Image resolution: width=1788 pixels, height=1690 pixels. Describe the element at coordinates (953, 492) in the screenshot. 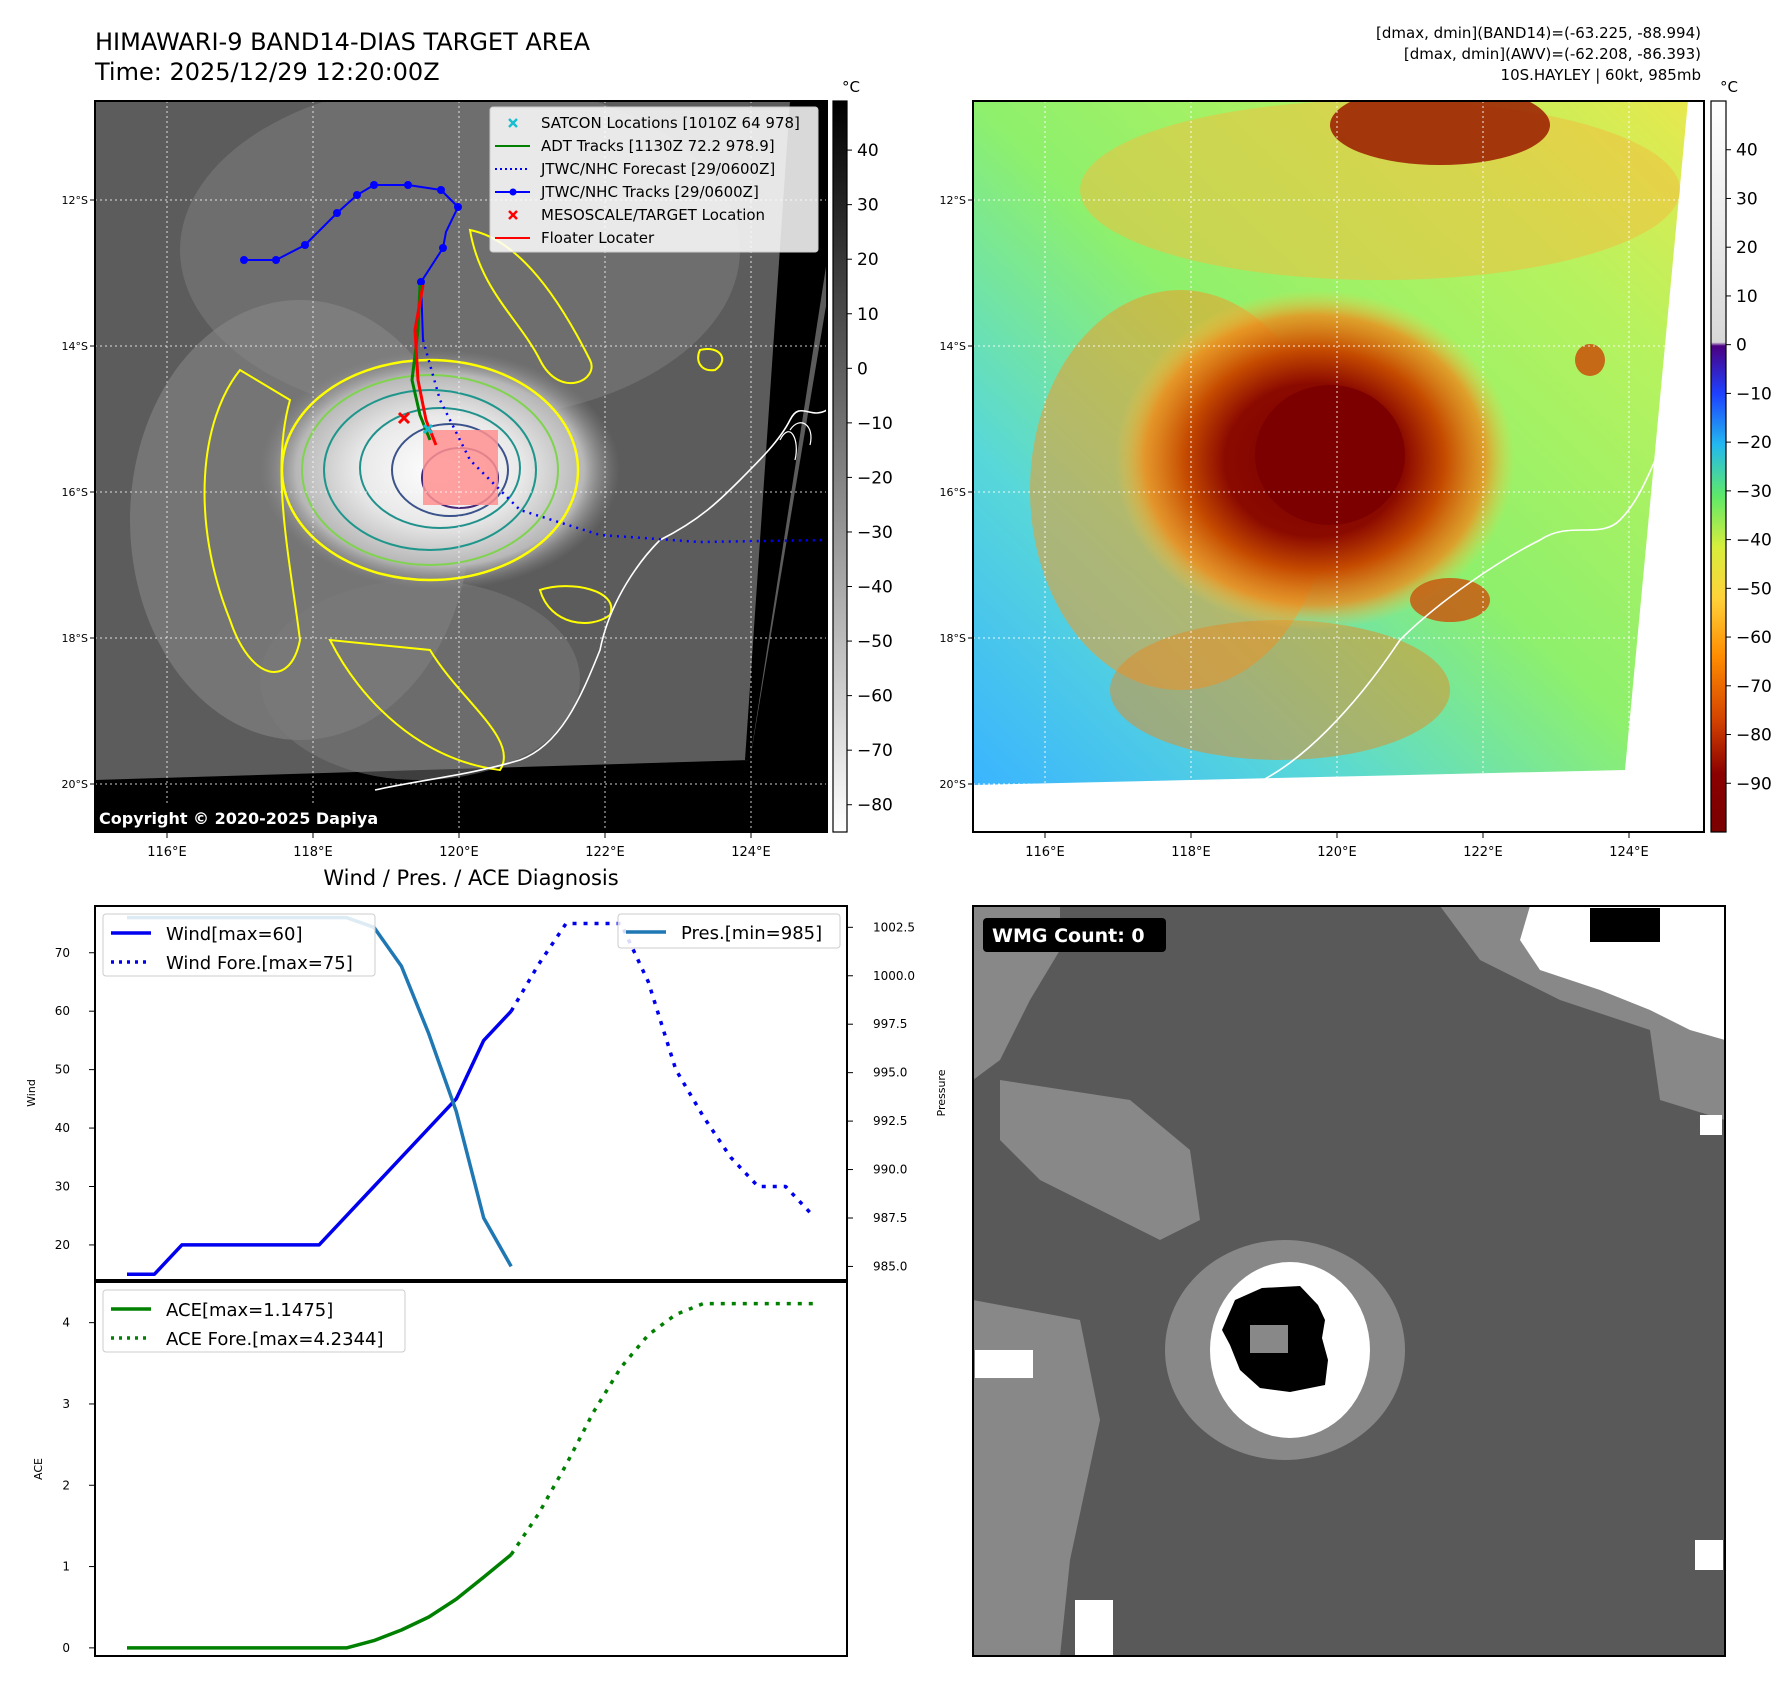

I see `lat-label: 16°S` at that location.